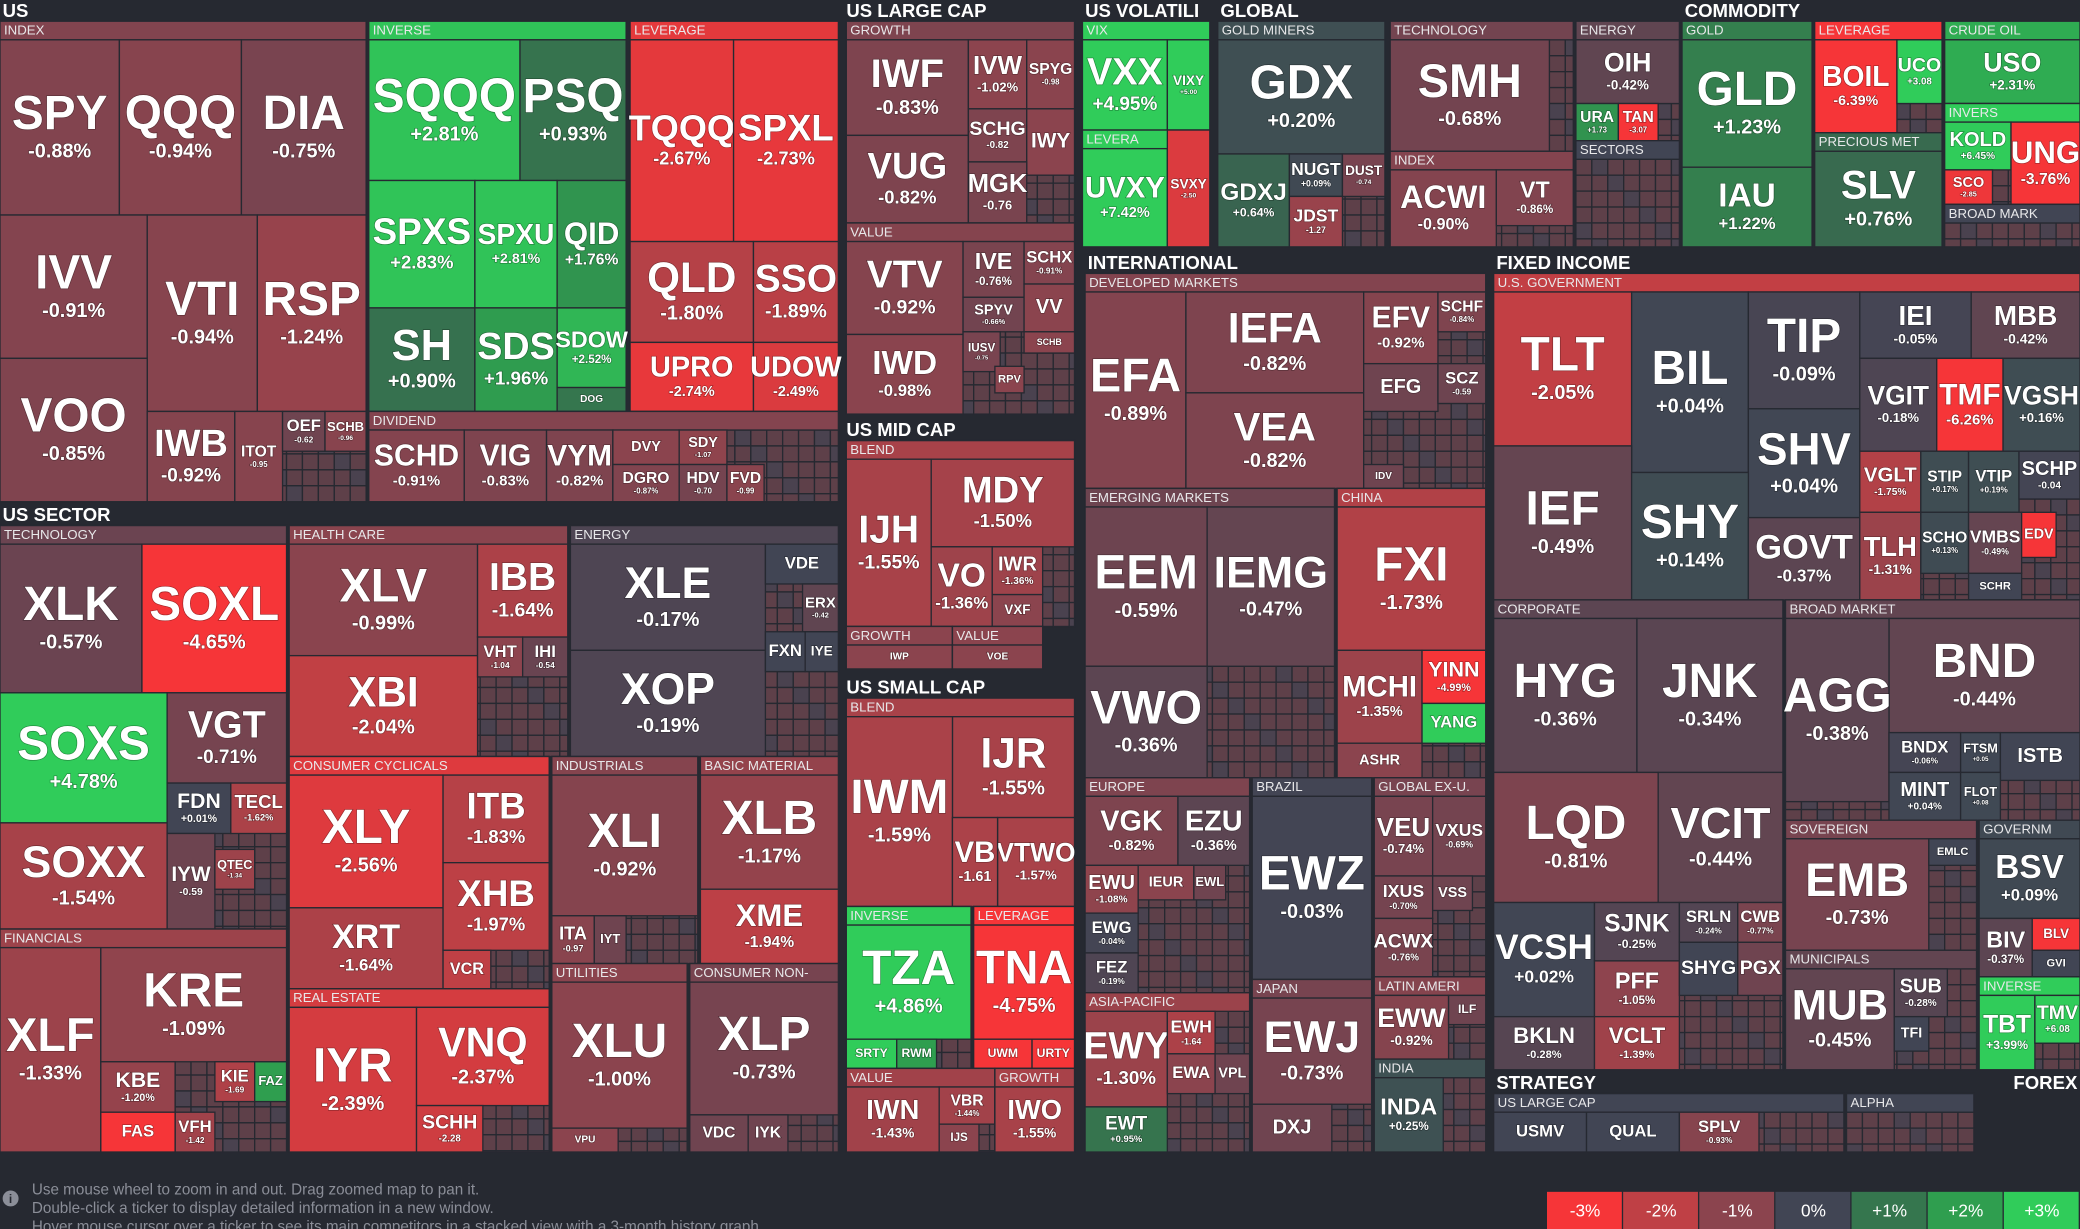  What do you see at coordinates (482, 1077) in the screenshot?
I see `ticker-change: -2.37%` at bounding box center [482, 1077].